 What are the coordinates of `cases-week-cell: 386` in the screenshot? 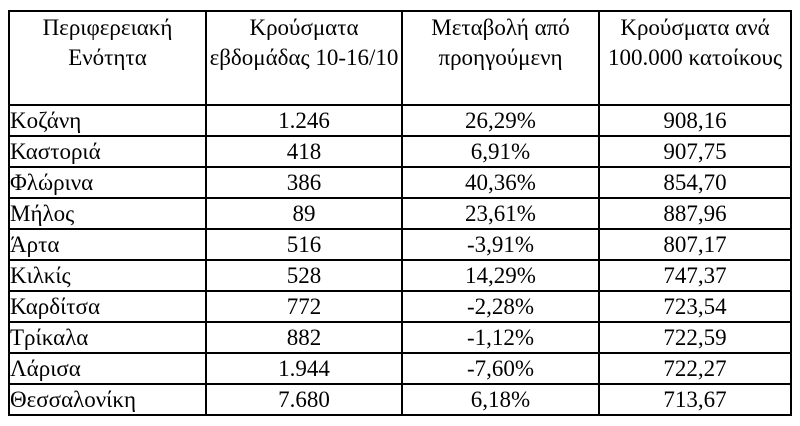 It's located at (304, 182).